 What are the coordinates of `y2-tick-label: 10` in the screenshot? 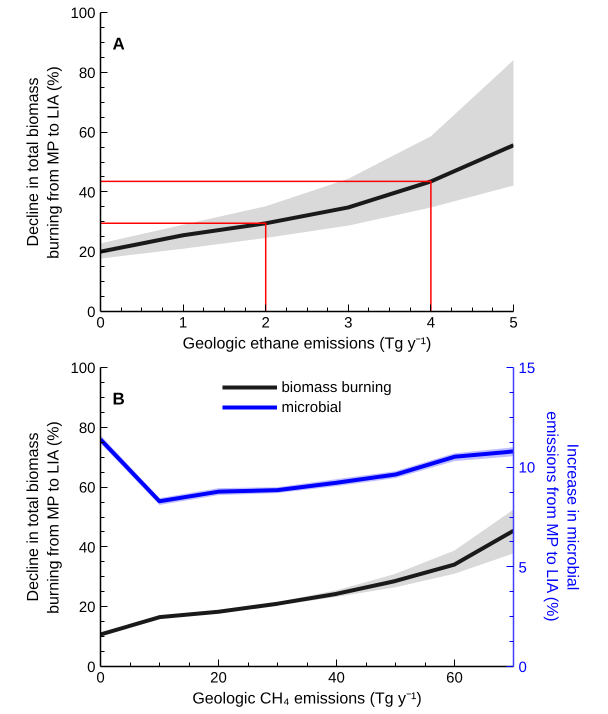 It's located at (527, 468).